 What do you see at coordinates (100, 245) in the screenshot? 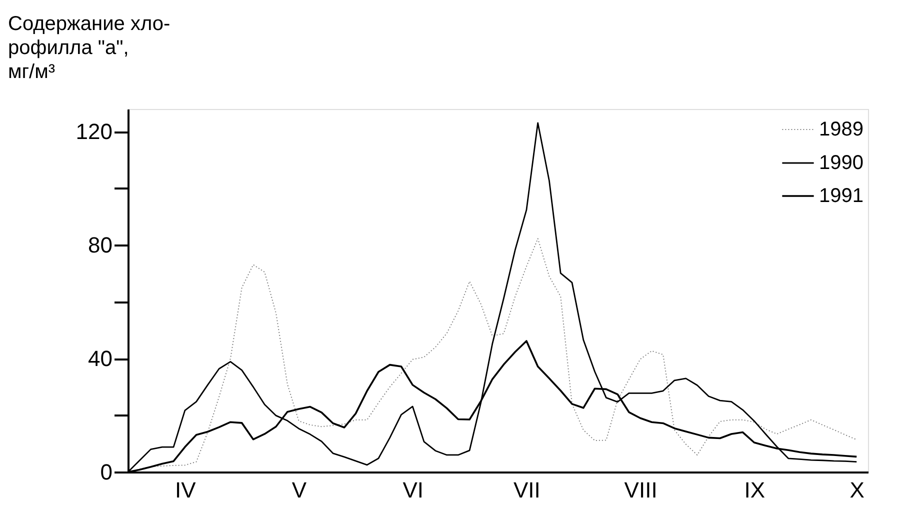
I see `y-tick-label: 80` at bounding box center [100, 245].